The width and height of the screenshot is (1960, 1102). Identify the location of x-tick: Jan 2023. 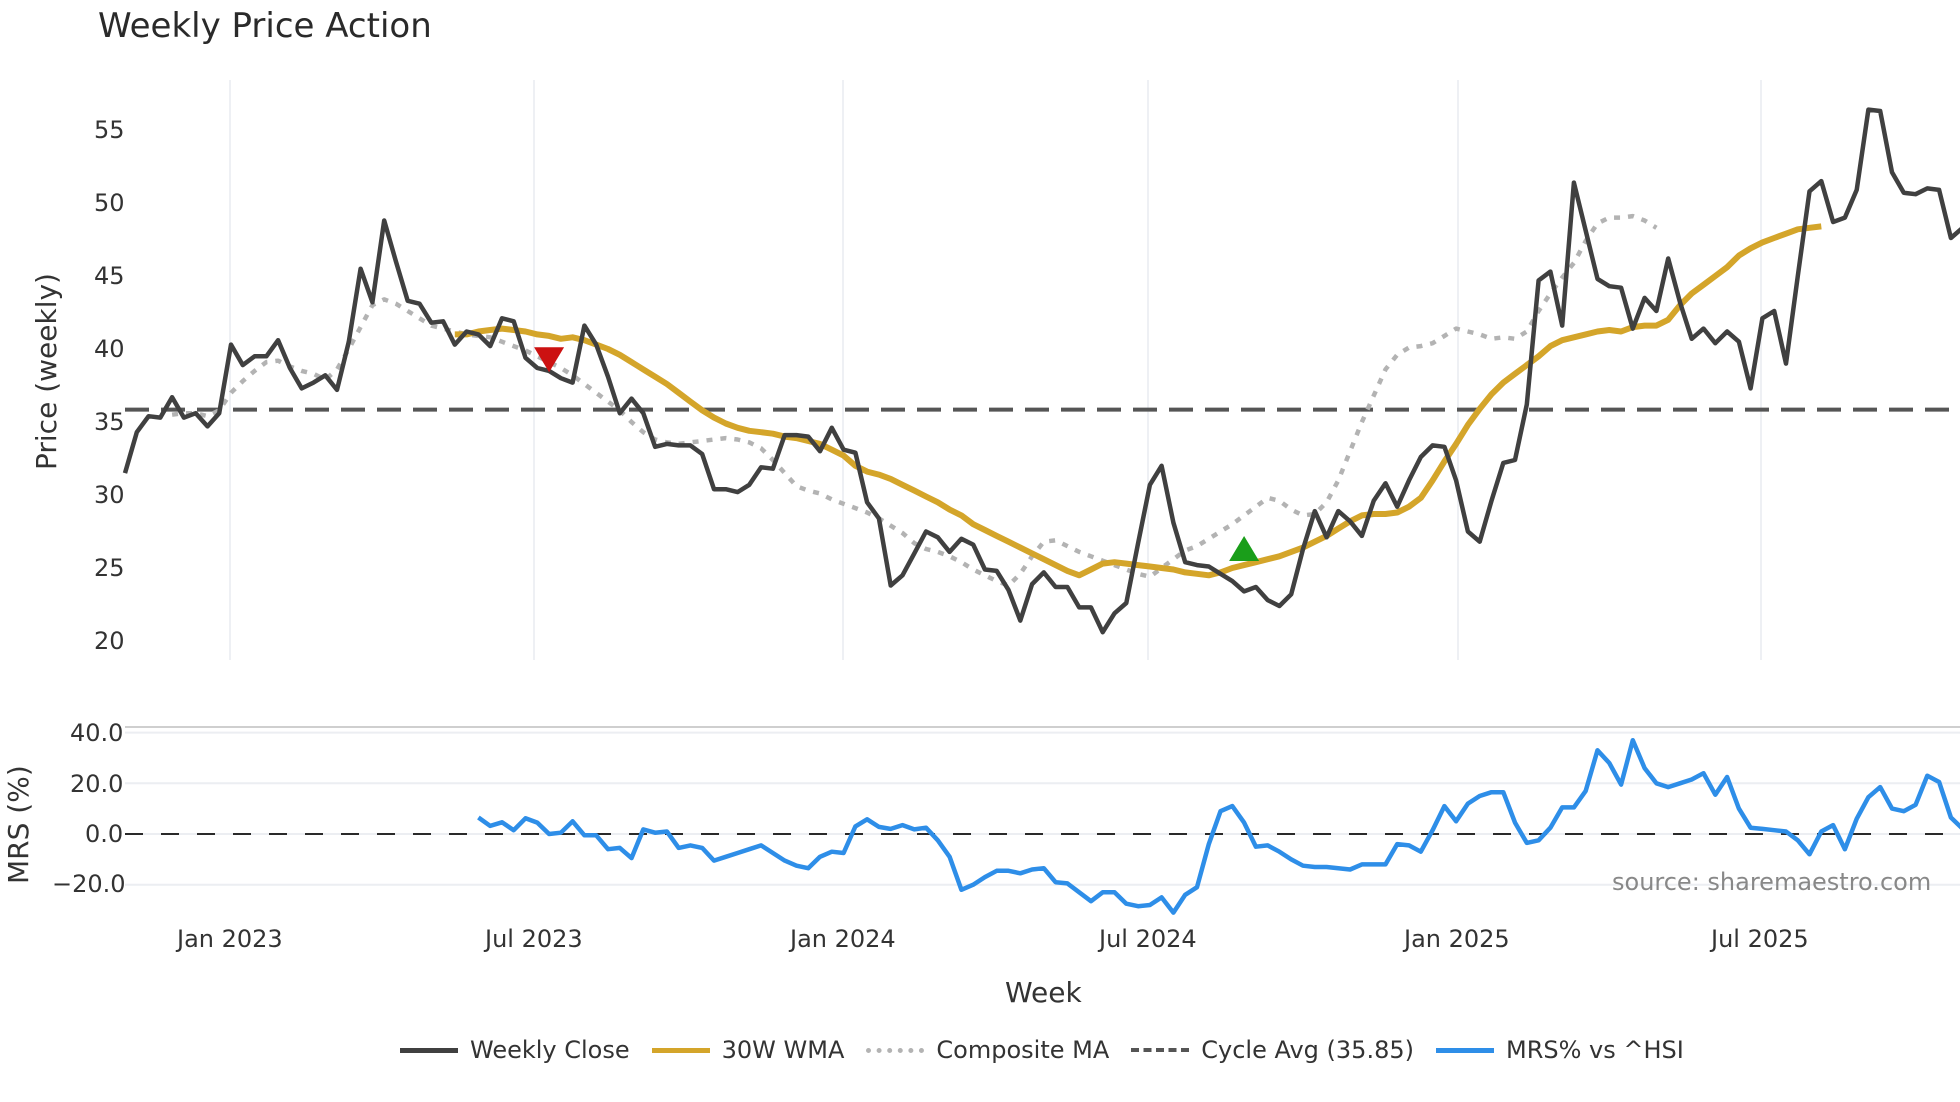
(230, 939).